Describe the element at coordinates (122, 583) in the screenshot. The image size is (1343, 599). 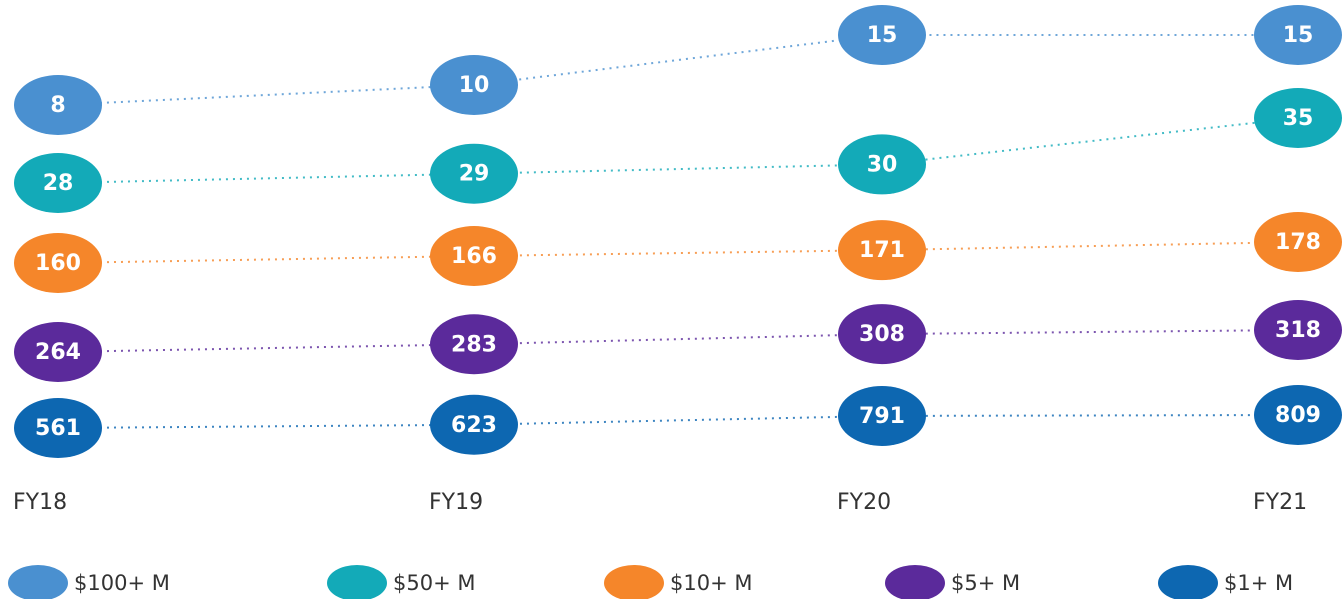
I see `legend-label: $100+ M` at that location.